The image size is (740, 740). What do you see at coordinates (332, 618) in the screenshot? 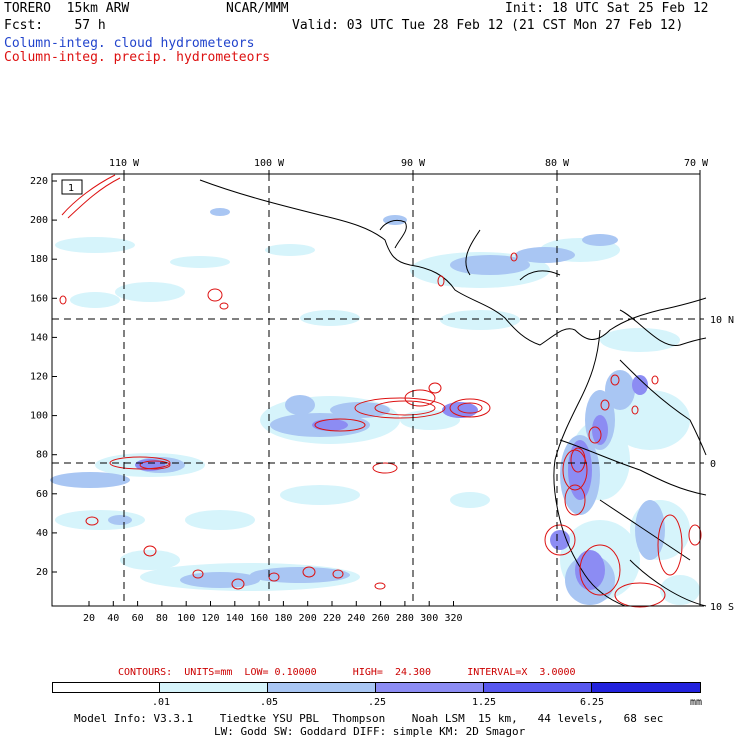
I see `x-tick-label: 220` at bounding box center [332, 618].